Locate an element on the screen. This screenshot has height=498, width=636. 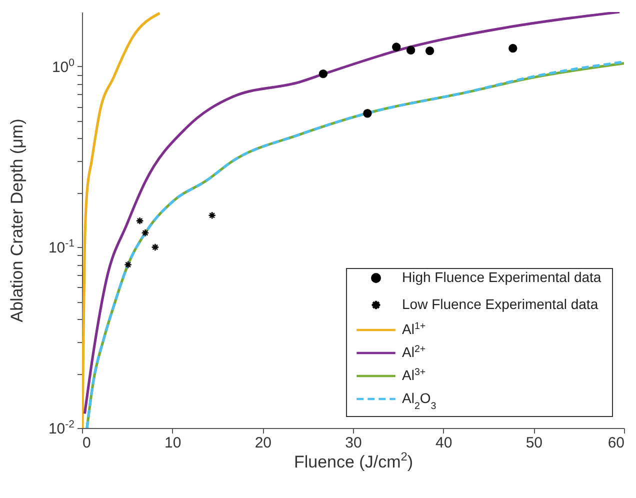
legend-label: Al$^{1+}$ is located at coordinates (414, 328).